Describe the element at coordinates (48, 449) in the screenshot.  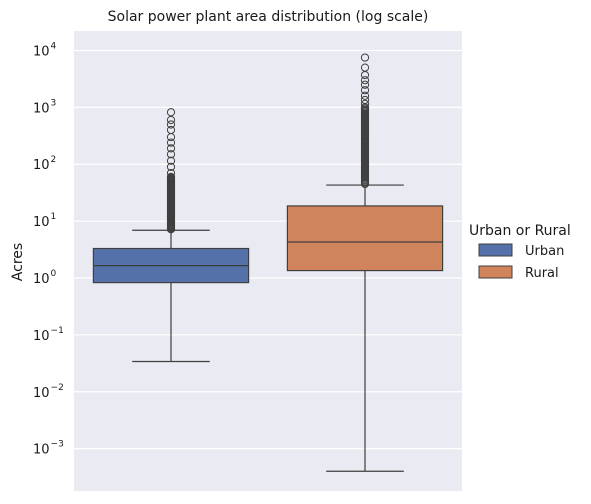
I see `y-tick-label-7: 10⁻³` at that location.